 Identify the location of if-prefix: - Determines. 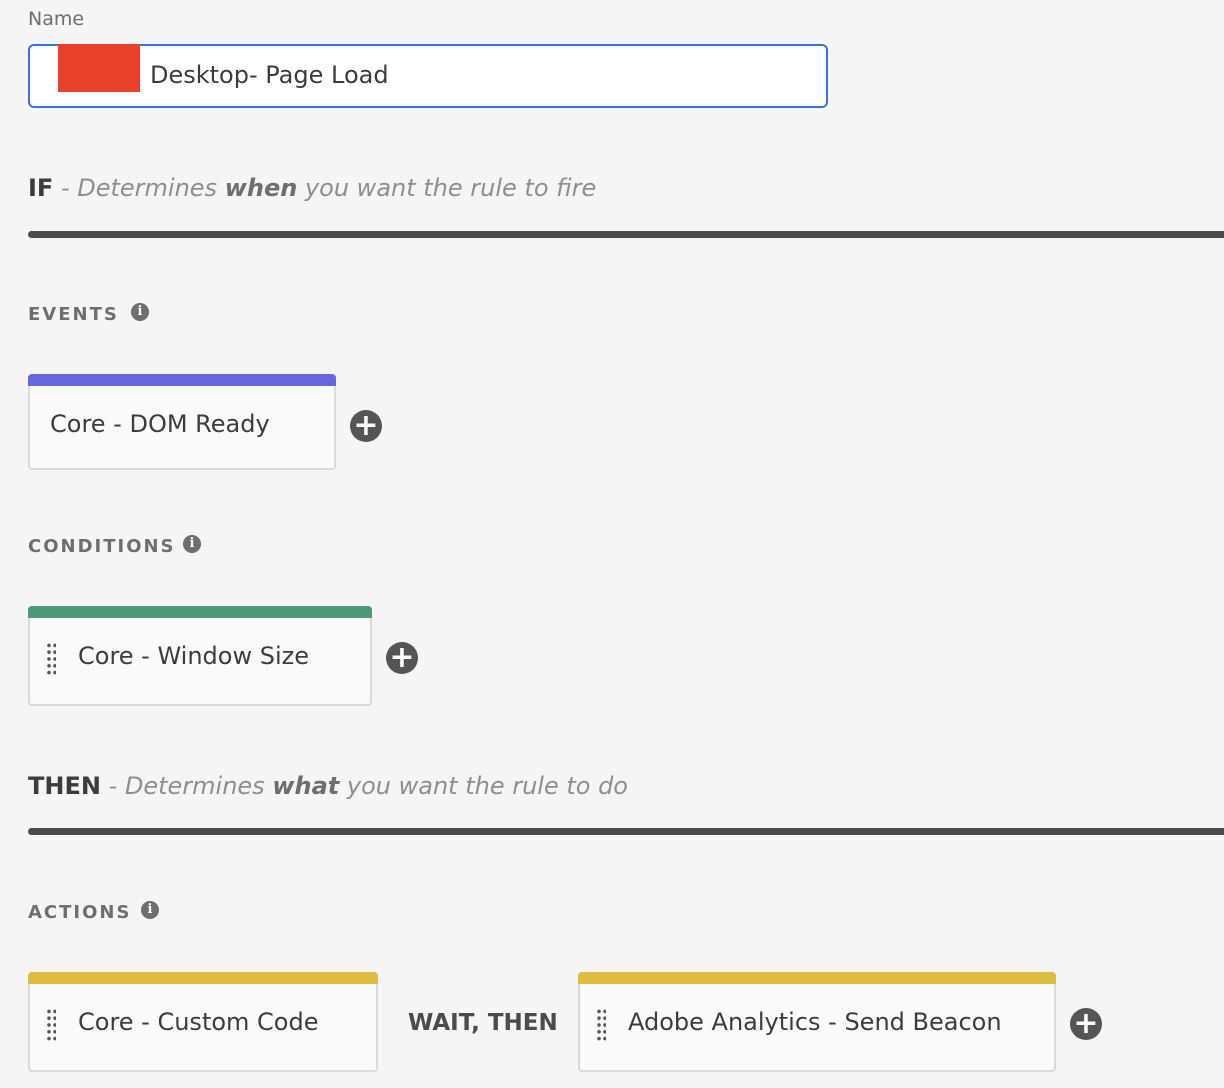
(139, 188).